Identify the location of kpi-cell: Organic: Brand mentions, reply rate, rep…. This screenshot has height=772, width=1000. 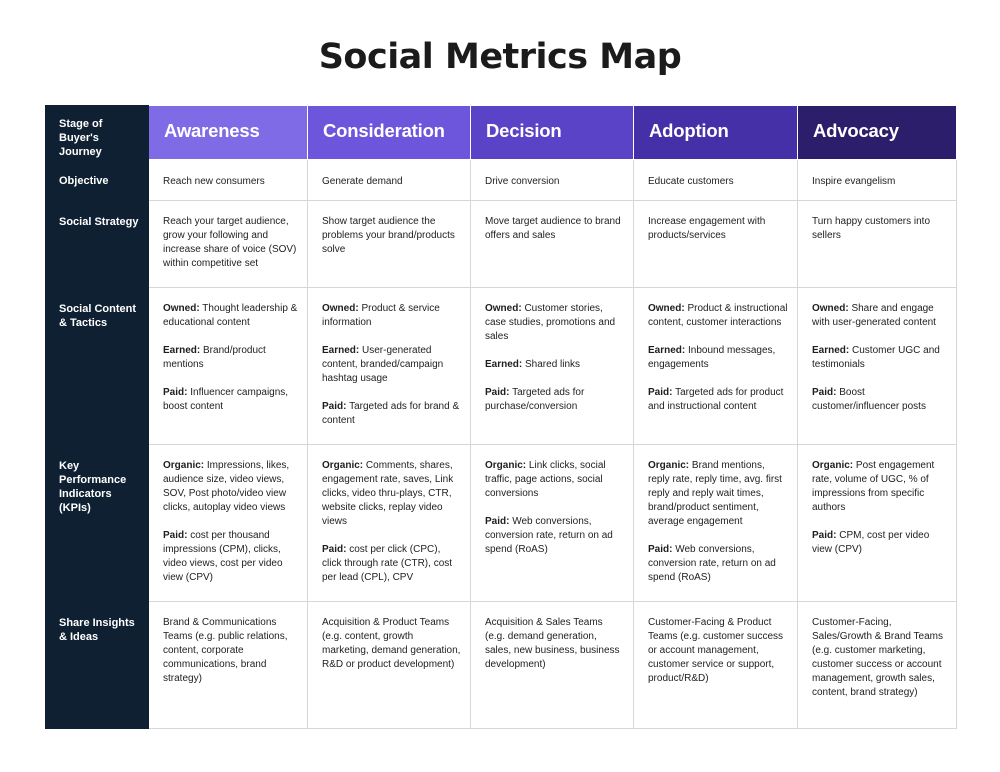
(715, 523).